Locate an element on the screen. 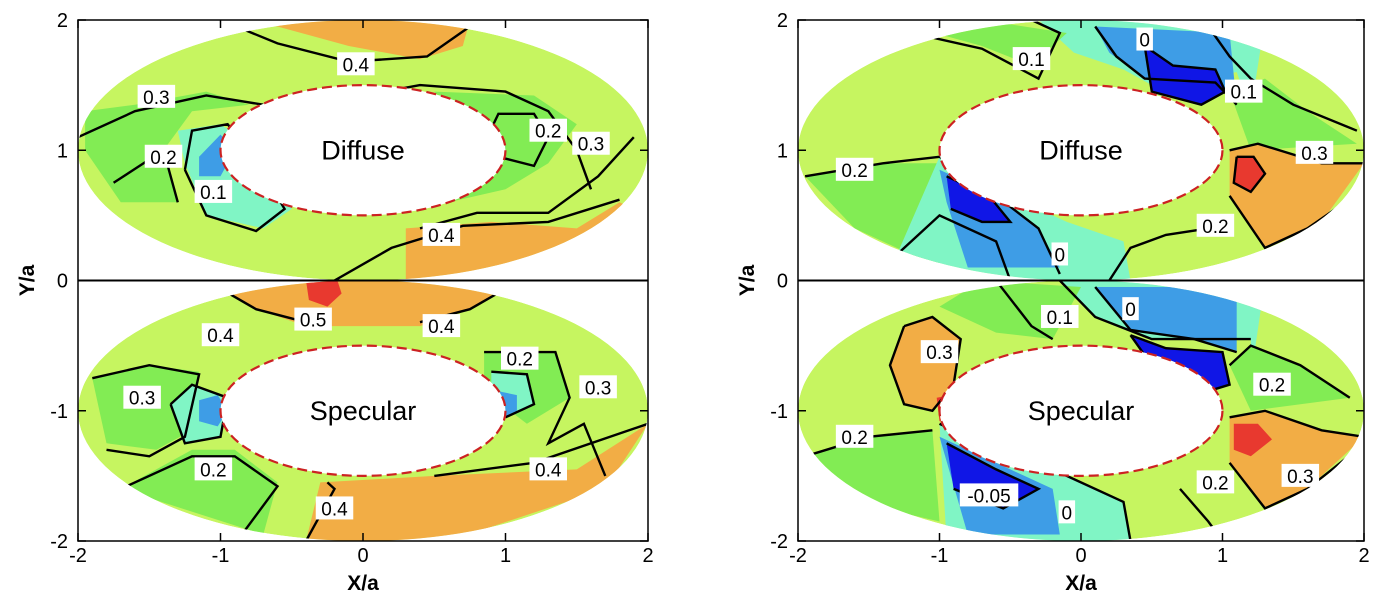  contour-label: -0.05 is located at coordinates (988, 496).